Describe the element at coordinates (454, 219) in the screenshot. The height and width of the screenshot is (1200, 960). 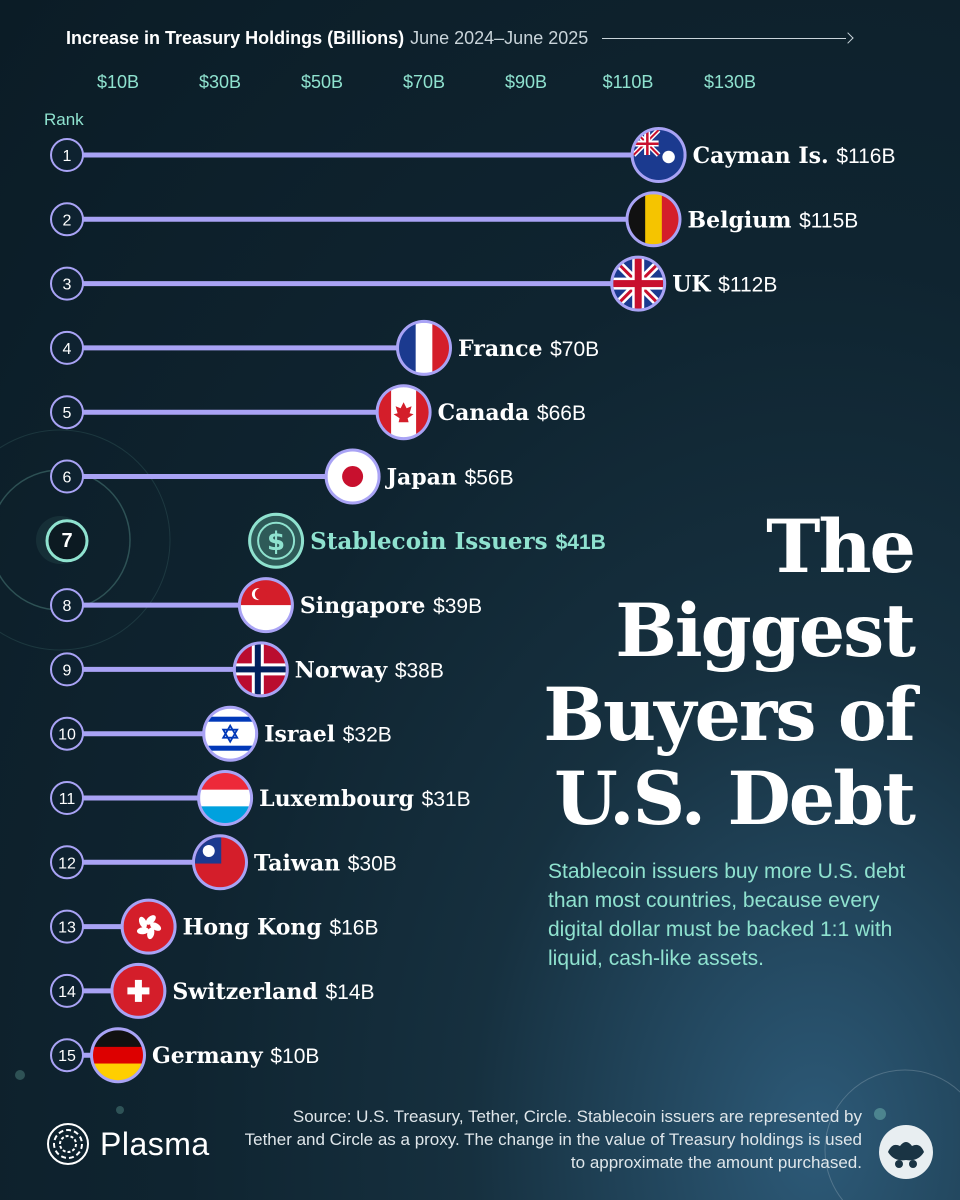
I see `bar-row: 2 Belgium $115B` at that location.